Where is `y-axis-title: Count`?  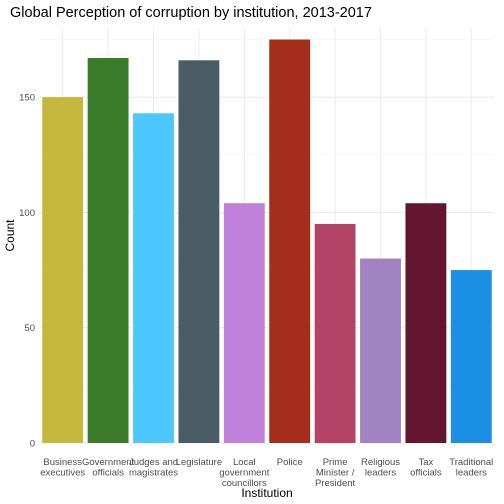
y-axis-title: Count is located at coordinates (10, 235).